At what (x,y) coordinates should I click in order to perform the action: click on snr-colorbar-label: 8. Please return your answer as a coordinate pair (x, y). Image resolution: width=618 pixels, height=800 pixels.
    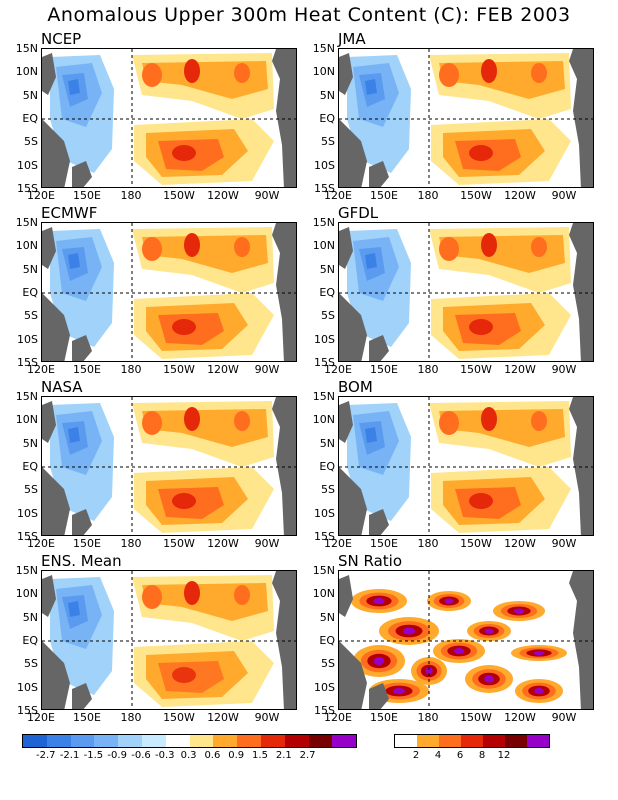
    Looking at the image, I should click on (482, 755).